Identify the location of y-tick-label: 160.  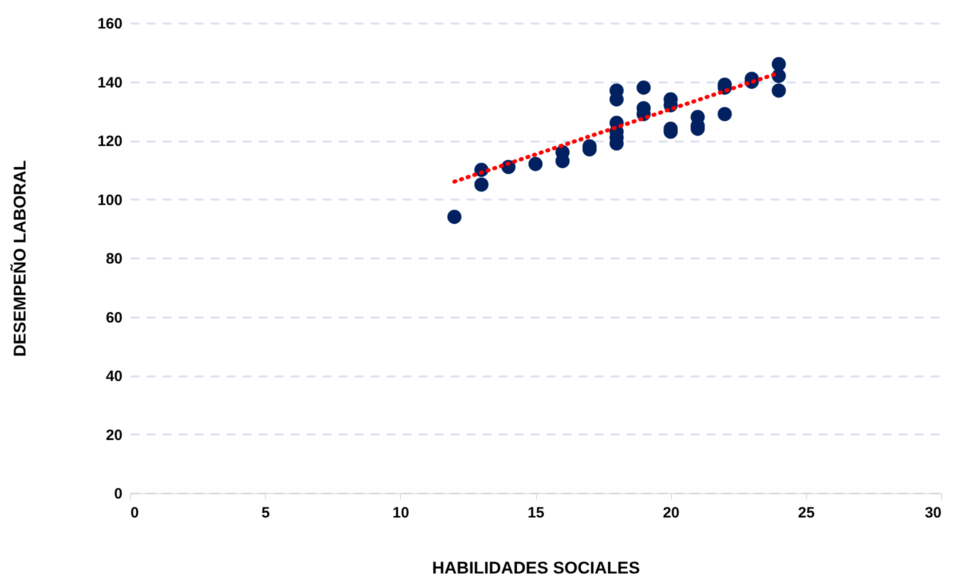
(109, 24).